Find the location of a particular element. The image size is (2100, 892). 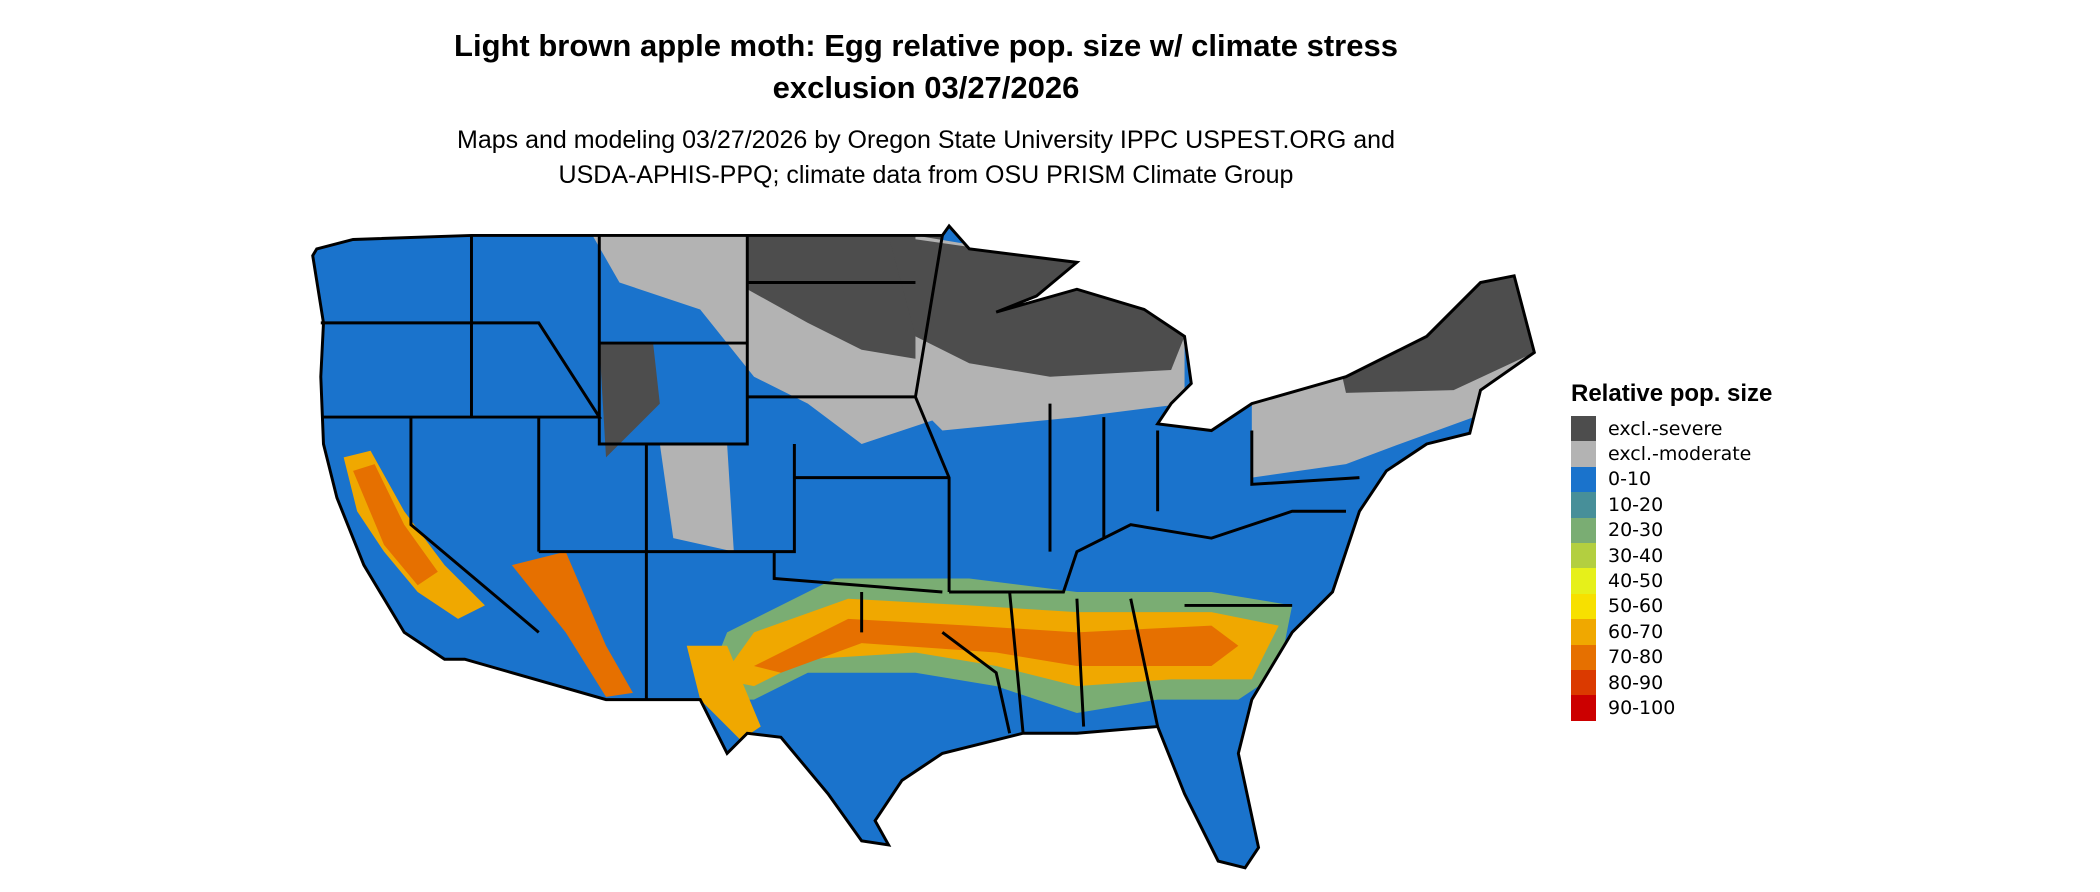

region-excl-moderate-colorado is located at coordinates (696, 497).